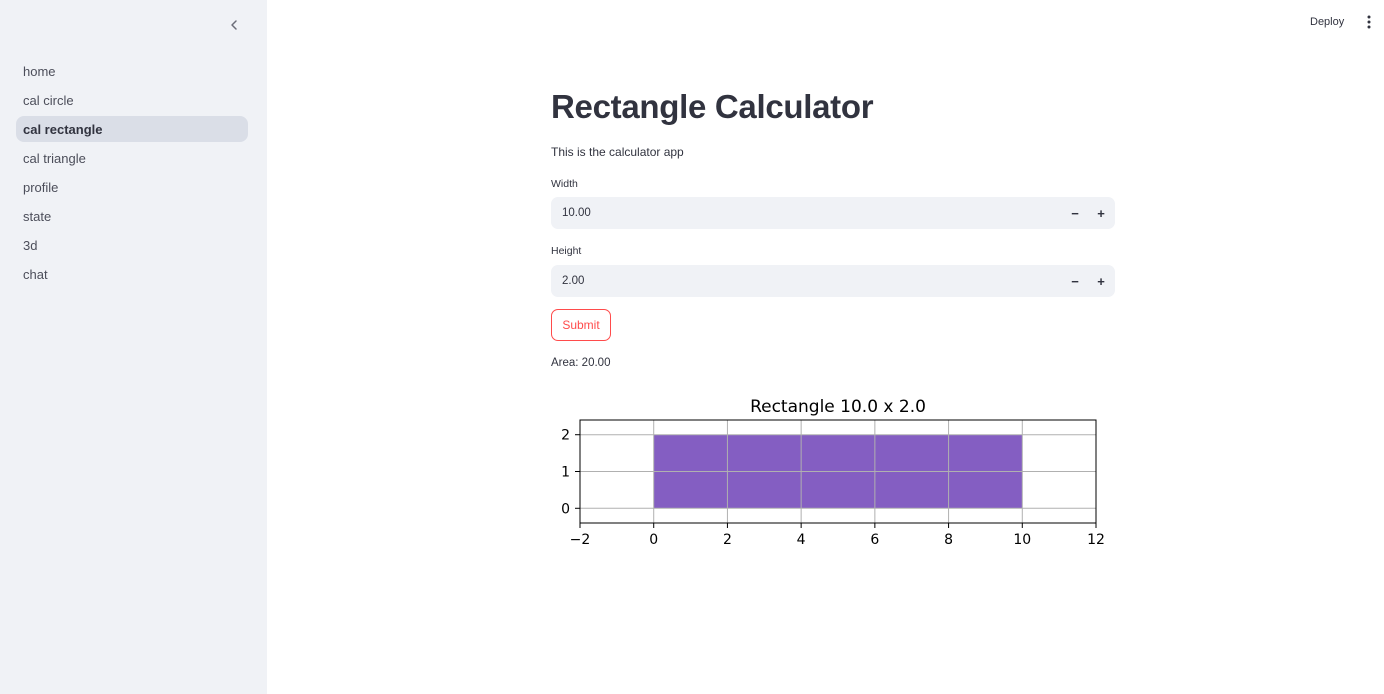  I want to click on x-tick-label: −2, so click(580, 540).